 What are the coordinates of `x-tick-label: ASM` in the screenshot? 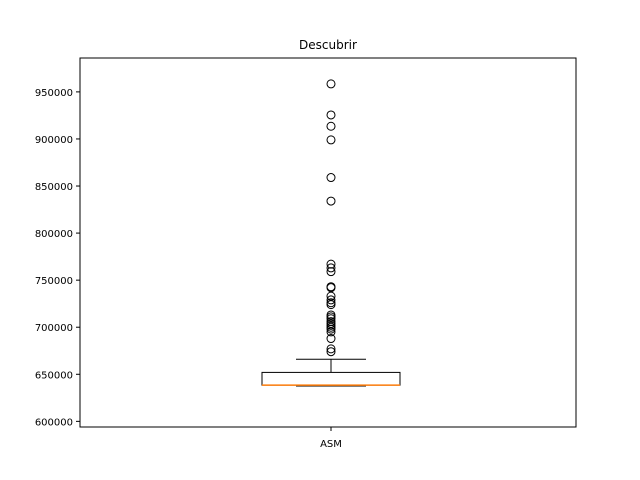 It's located at (331, 444).